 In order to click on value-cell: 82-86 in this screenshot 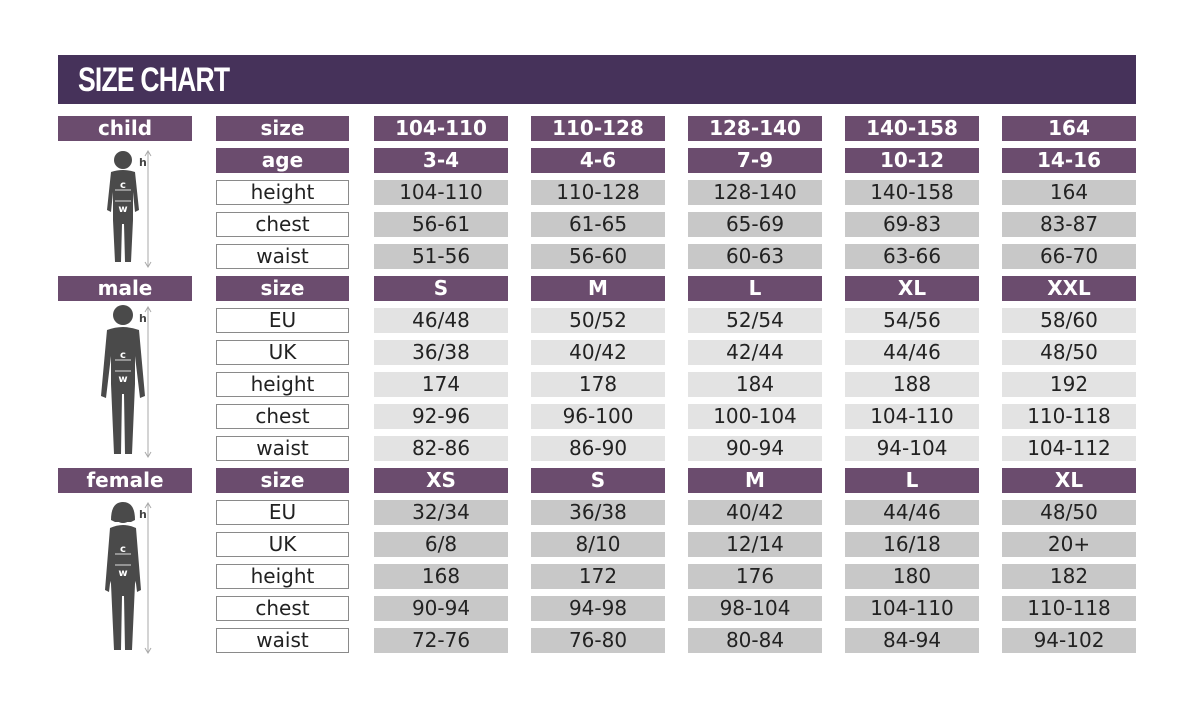, I will do `click(441, 448)`.